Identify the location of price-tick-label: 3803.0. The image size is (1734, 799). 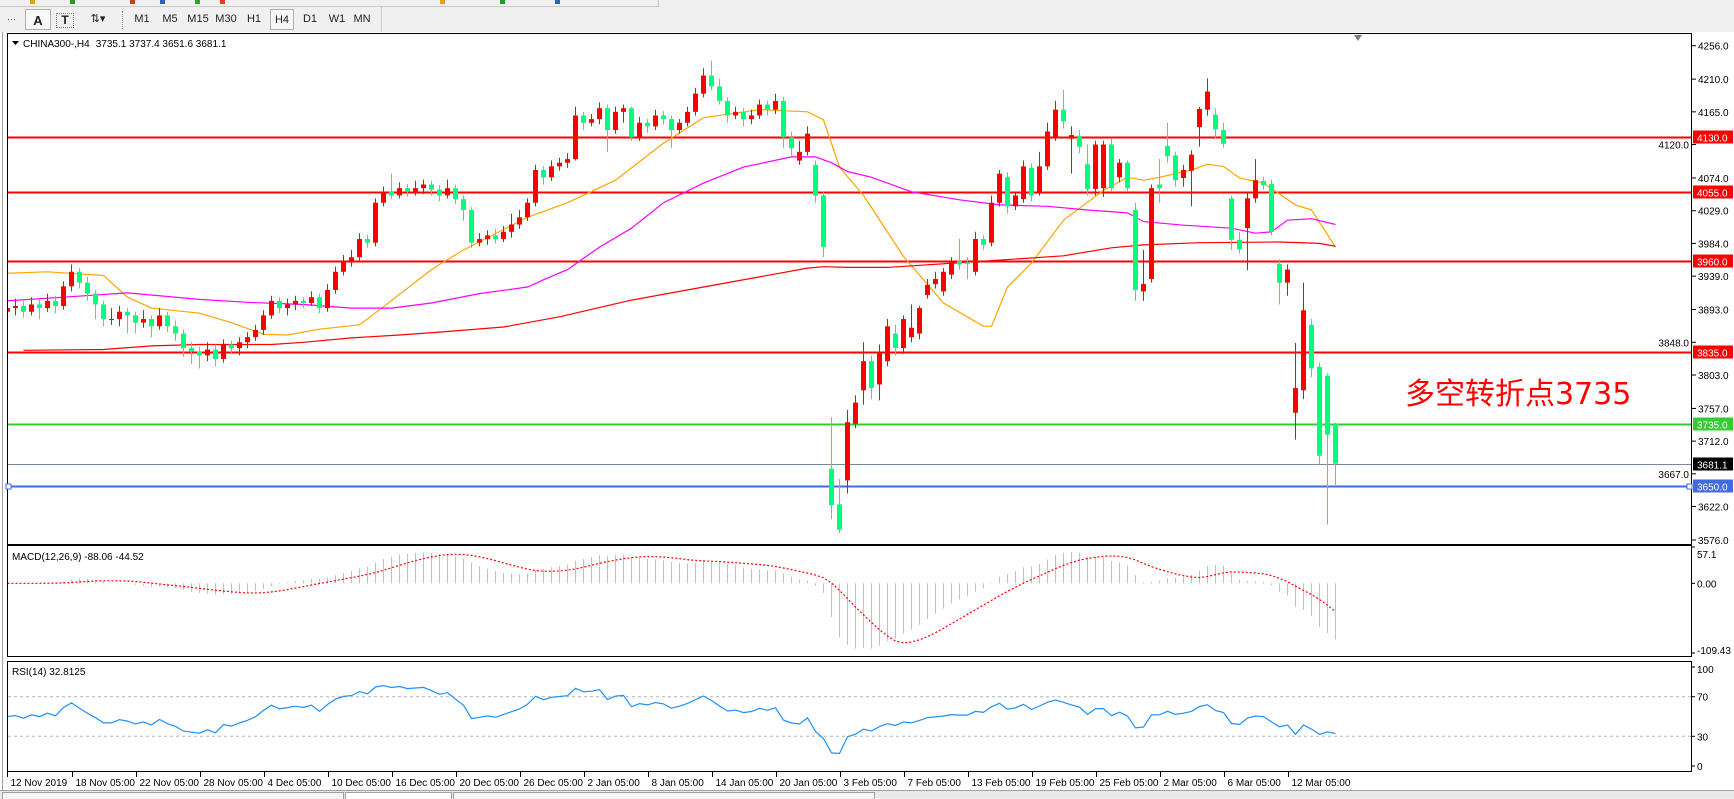
(1713, 376).